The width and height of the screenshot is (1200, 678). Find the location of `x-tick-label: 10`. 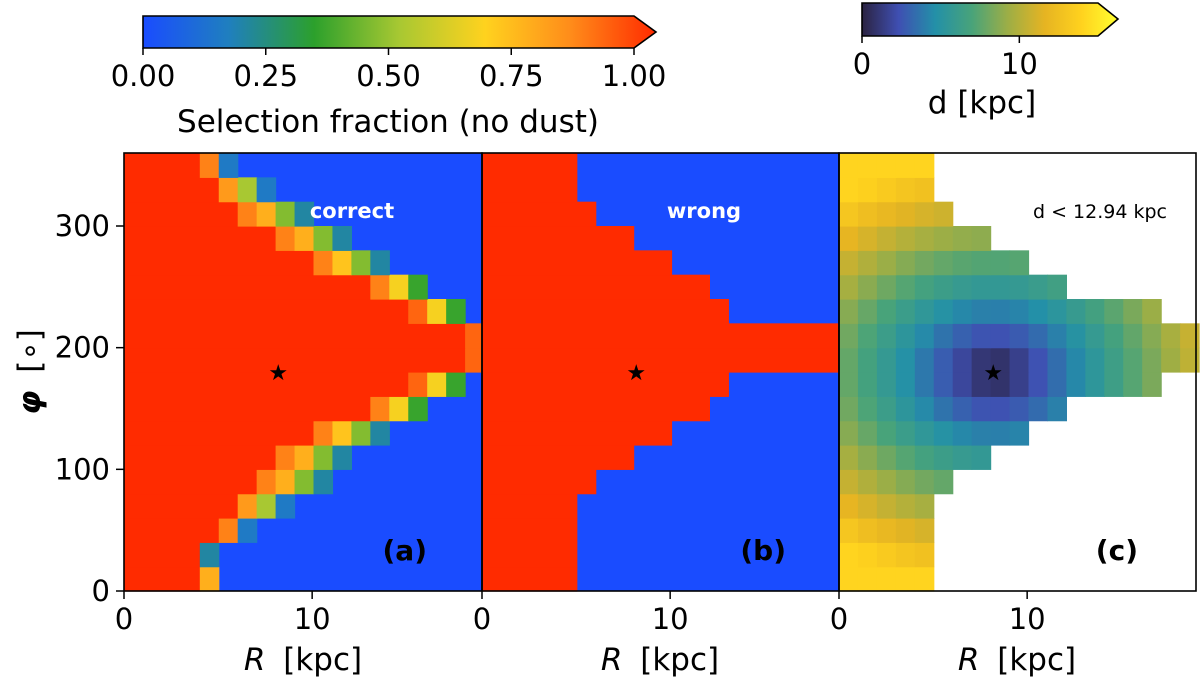

x-tick-label: 10 is located at coordinates (670, 619).